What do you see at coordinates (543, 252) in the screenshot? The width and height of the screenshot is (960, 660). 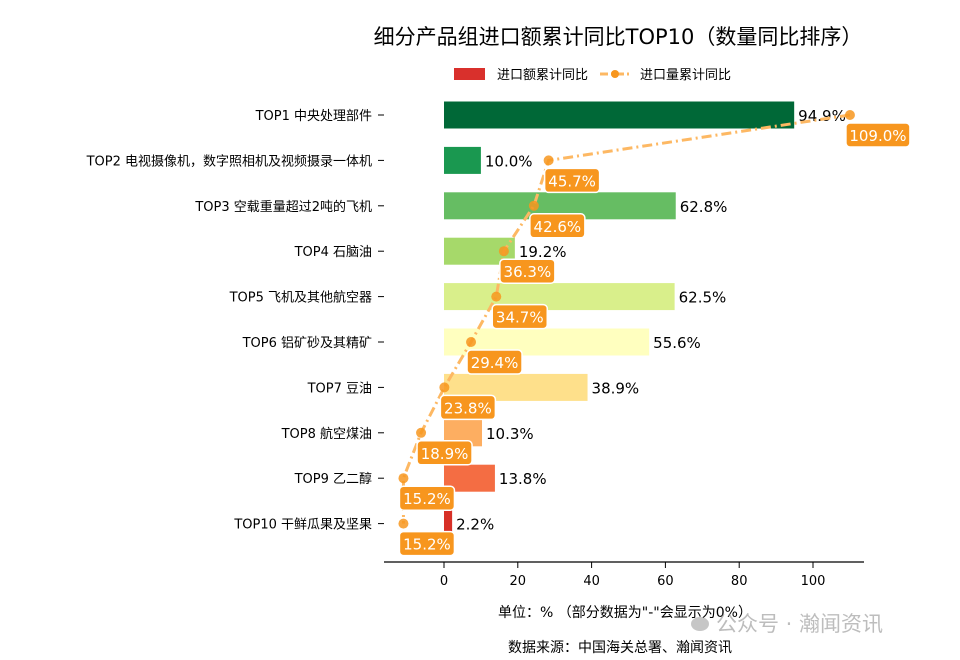 I see `bar-value-label: 19.2%` at bounding box center [543, 252].